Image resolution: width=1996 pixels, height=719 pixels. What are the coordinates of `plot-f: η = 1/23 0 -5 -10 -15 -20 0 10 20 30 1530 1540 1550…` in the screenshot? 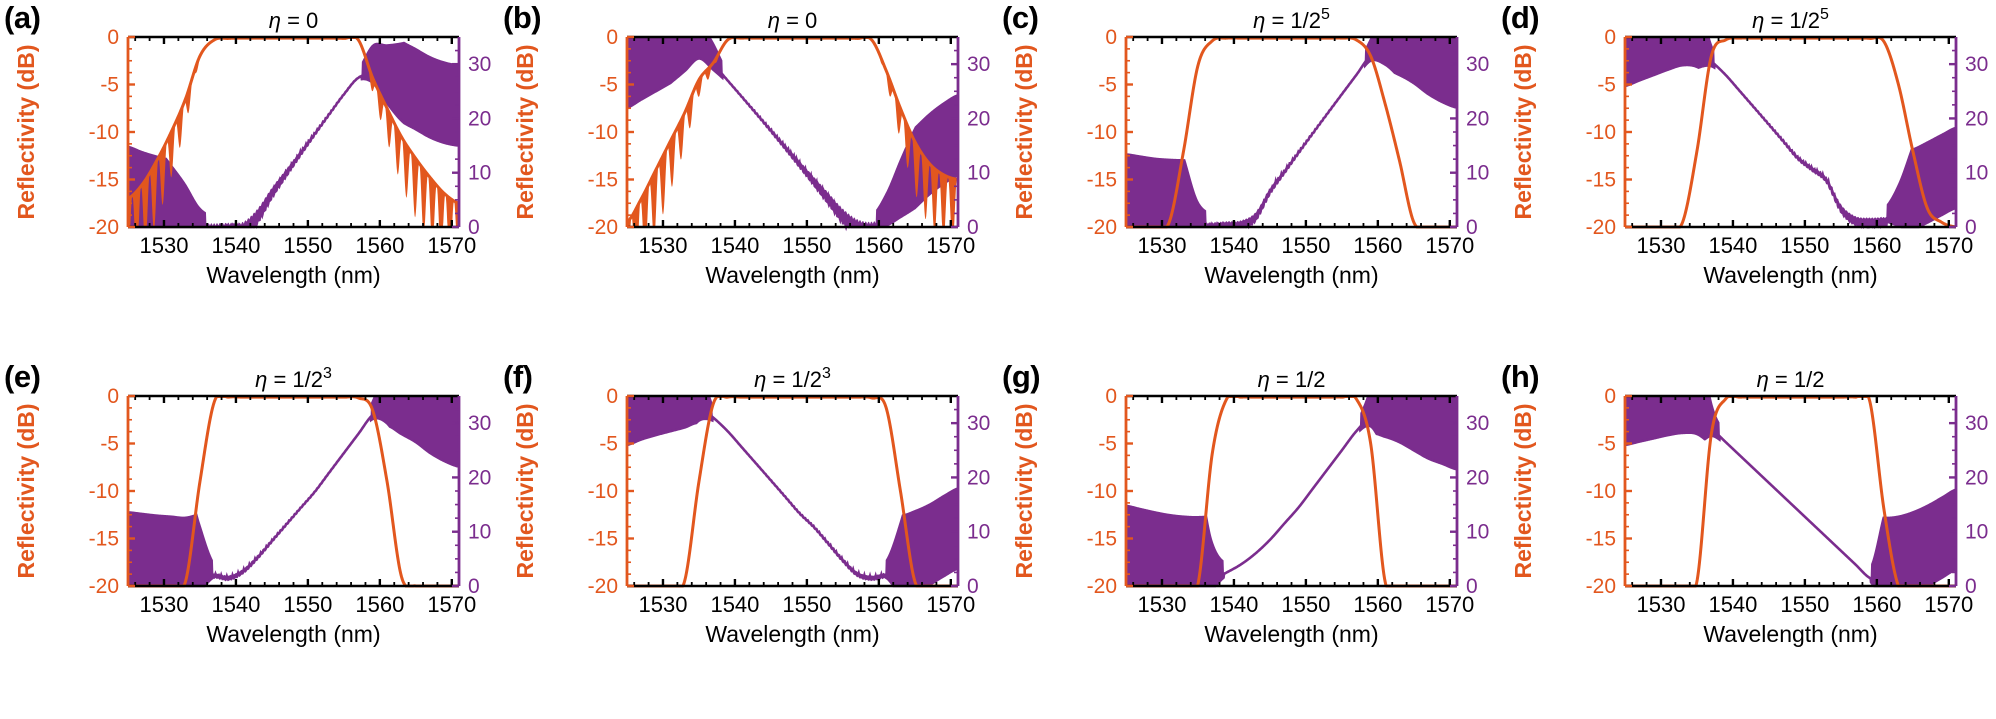 It's located at (755, 506).